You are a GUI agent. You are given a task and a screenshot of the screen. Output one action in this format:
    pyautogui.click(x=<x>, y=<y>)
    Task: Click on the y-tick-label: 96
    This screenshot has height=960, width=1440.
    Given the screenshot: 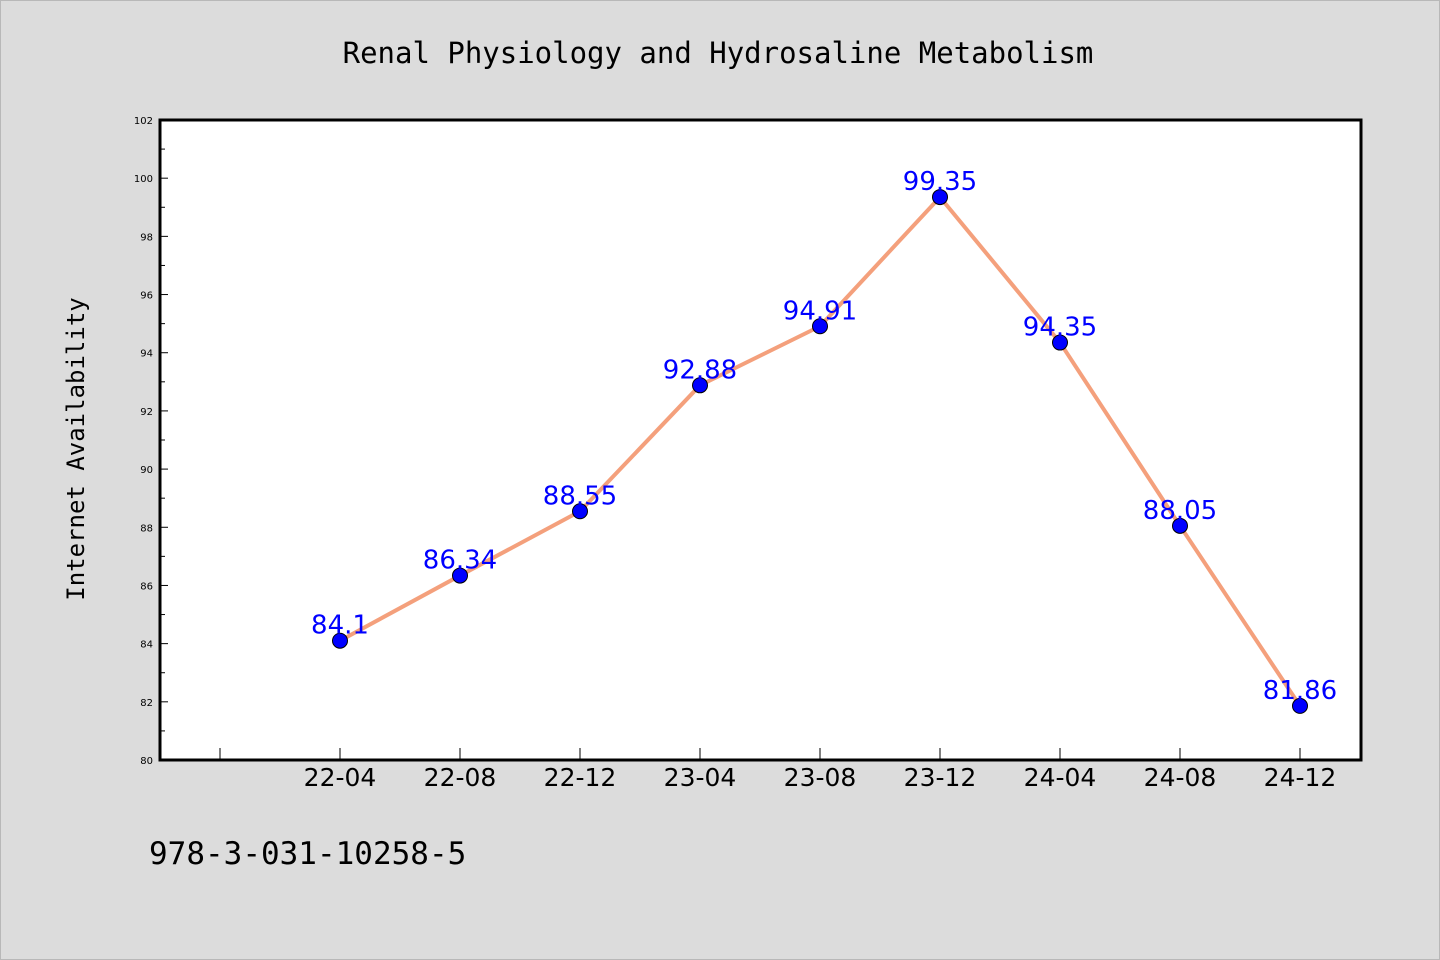 What is the action you would take?
    pyautogui.click(x=146, y=296)
    